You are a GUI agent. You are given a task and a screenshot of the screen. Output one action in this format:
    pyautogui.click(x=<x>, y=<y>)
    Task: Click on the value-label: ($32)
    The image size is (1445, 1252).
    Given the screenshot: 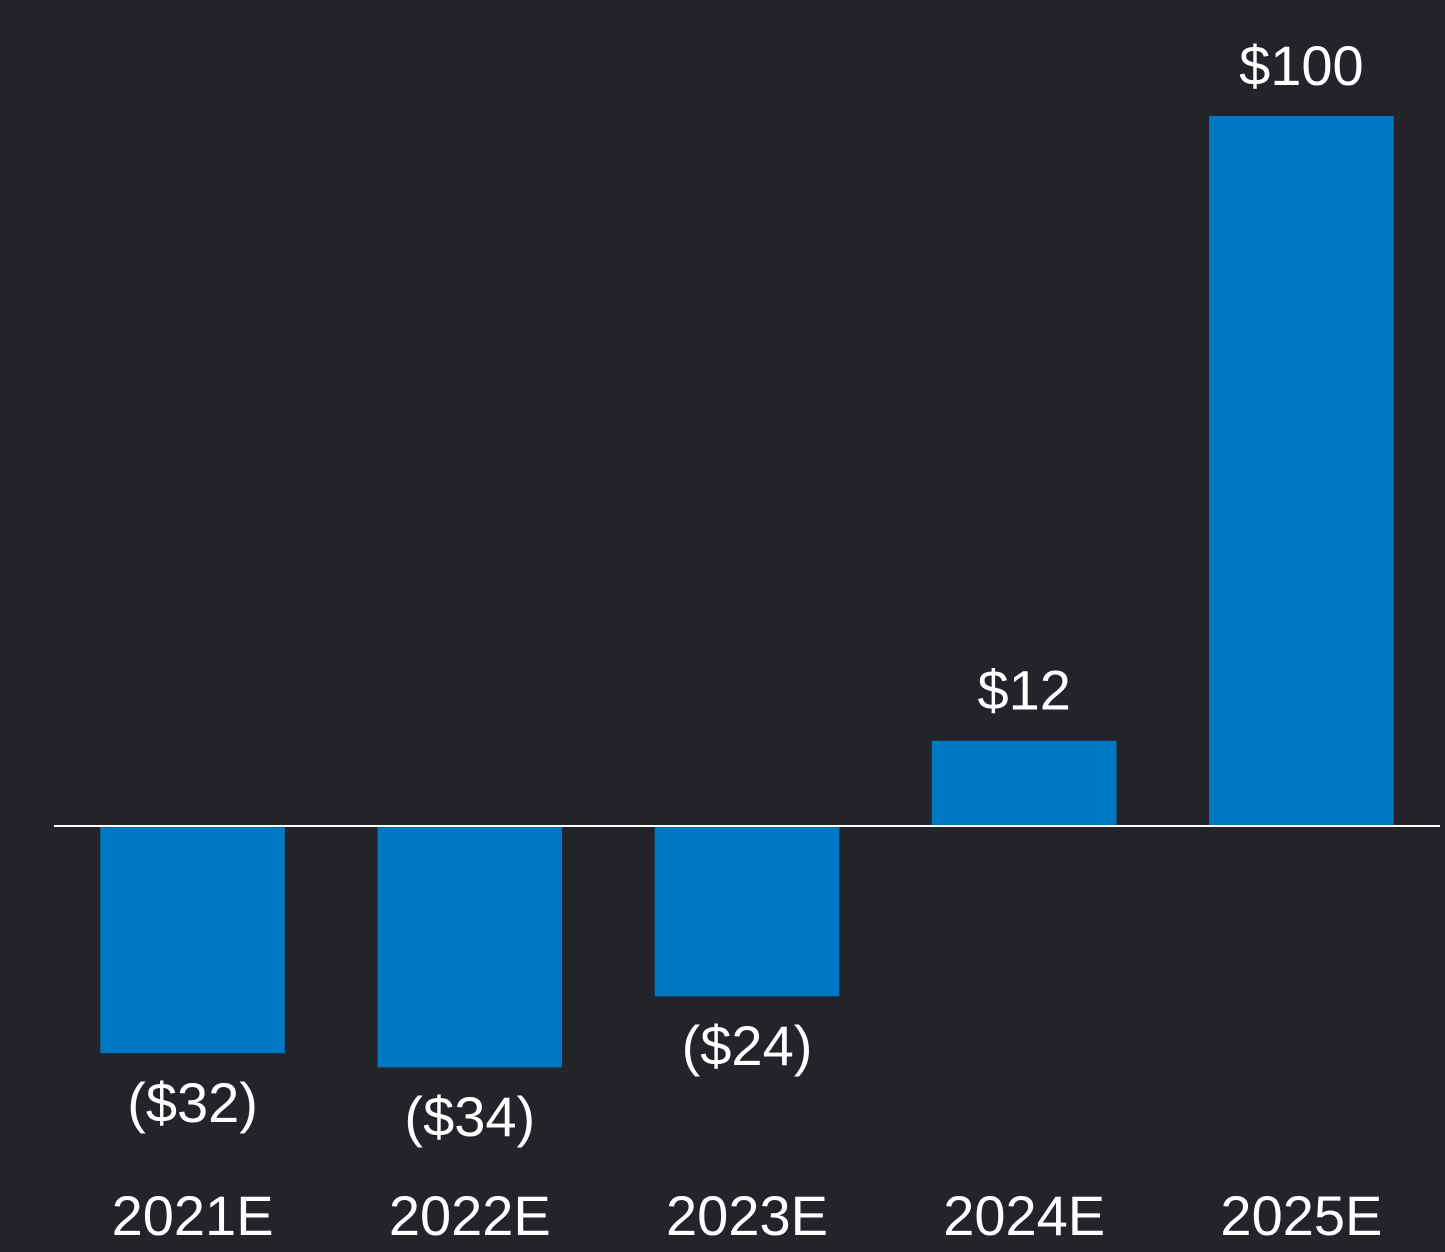 What is the action you would take?
    pyautogui.click(x=192, y=1102)
    